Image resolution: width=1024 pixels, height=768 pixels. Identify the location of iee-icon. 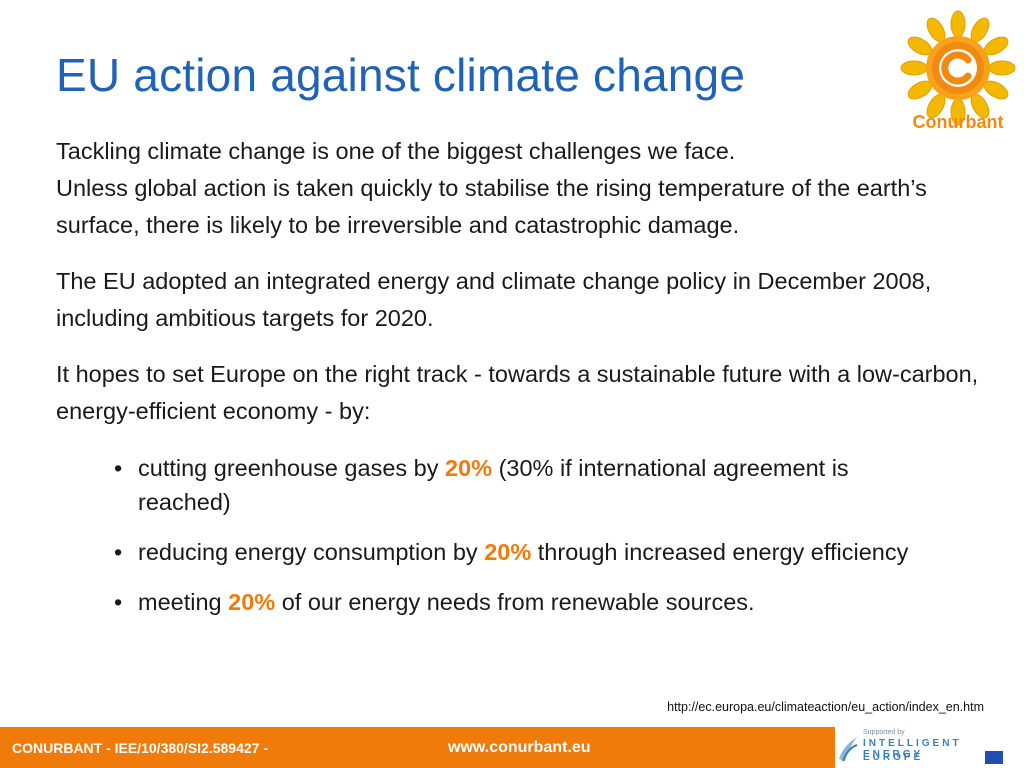
(848, 749).